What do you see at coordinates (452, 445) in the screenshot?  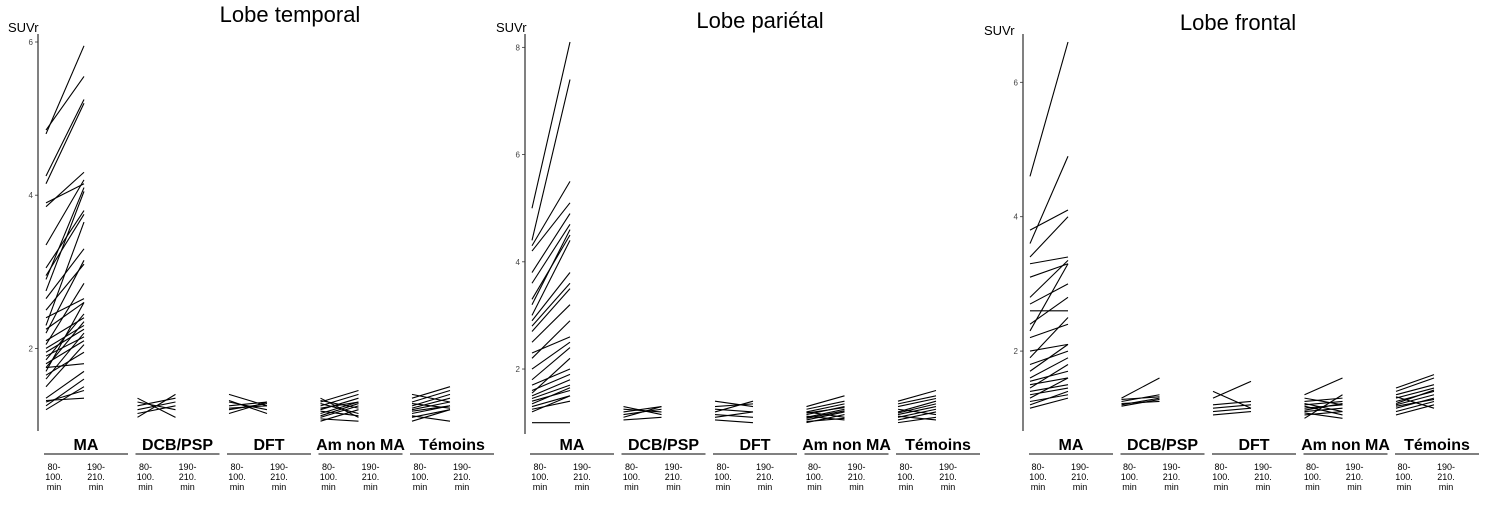 I see `group-label: Témoins` at bounding box center [452, 445].